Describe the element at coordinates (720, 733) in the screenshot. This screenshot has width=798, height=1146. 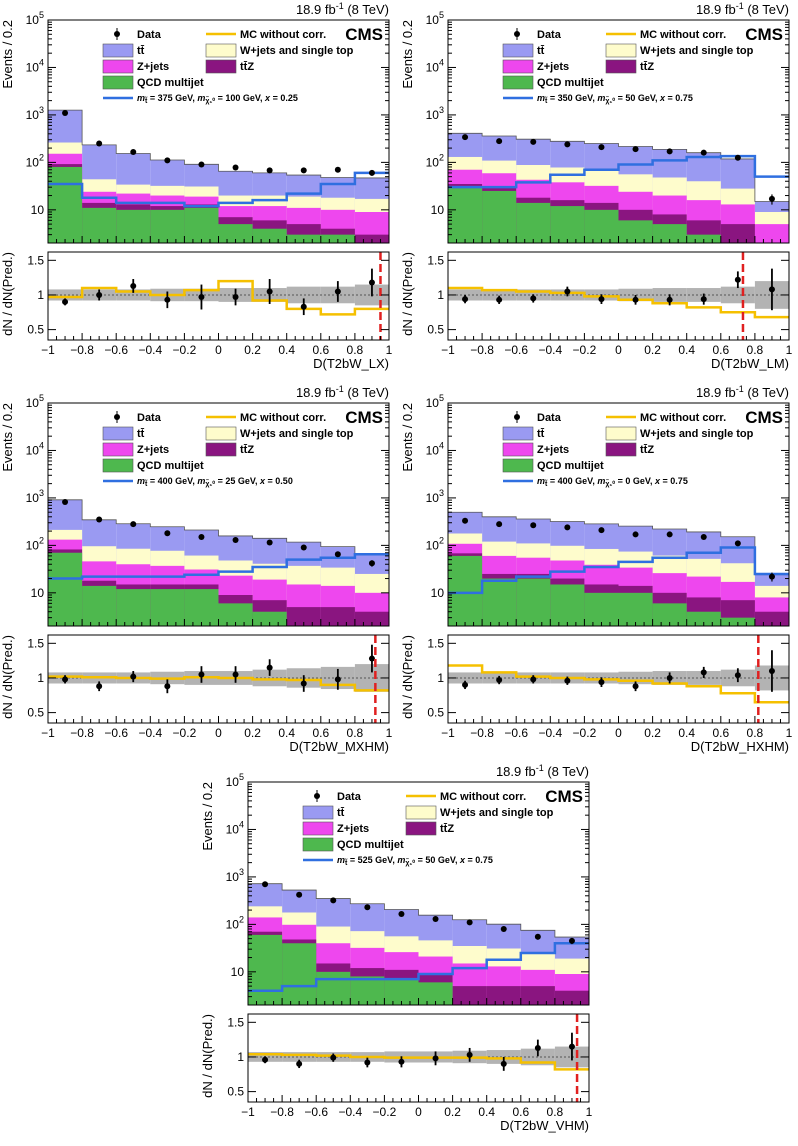
I see `x-tick-label: 0.6` at that location.